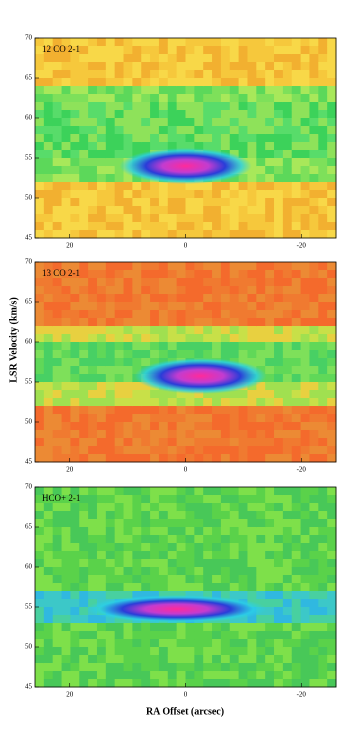  What do you see at coordinates (61, 273) in the screenshot?
I see `panel-label: 13 CO 2-1` at bounding box center [61, 273].